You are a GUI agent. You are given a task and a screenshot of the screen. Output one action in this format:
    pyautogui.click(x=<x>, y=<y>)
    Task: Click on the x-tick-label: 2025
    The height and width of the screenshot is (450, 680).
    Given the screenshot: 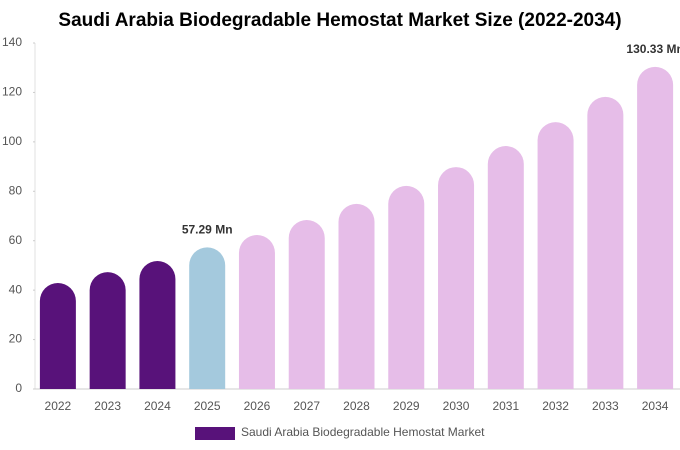 What is the action you would take?
    pyautogui.click(x=207, y=406)
    